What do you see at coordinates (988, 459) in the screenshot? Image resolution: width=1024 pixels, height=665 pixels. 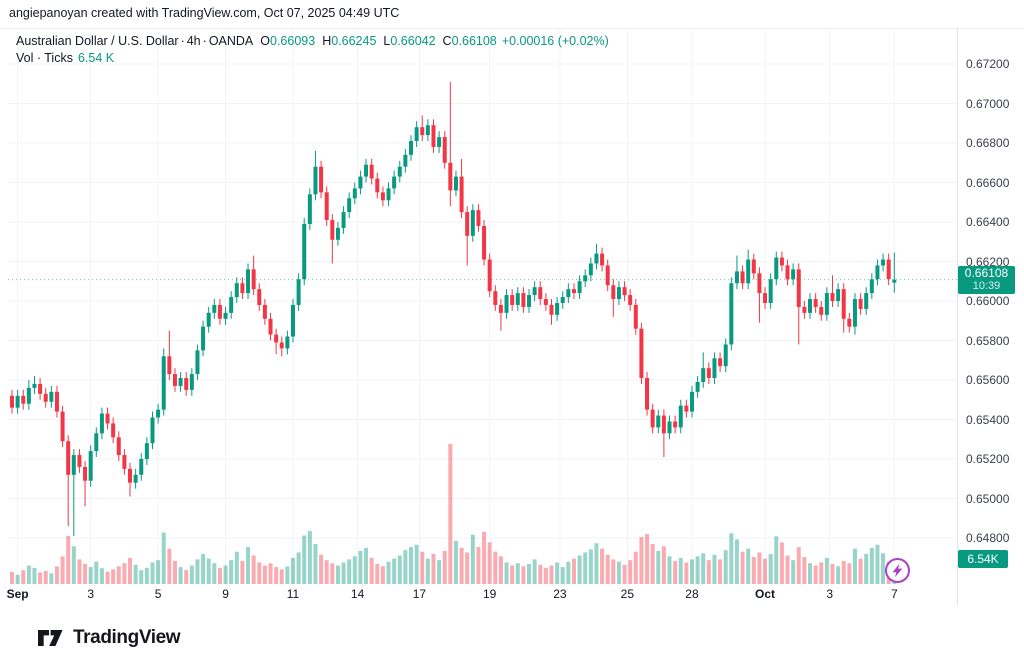 I see `price-axis-label: 0.65200` at bounding box center [988, 459].